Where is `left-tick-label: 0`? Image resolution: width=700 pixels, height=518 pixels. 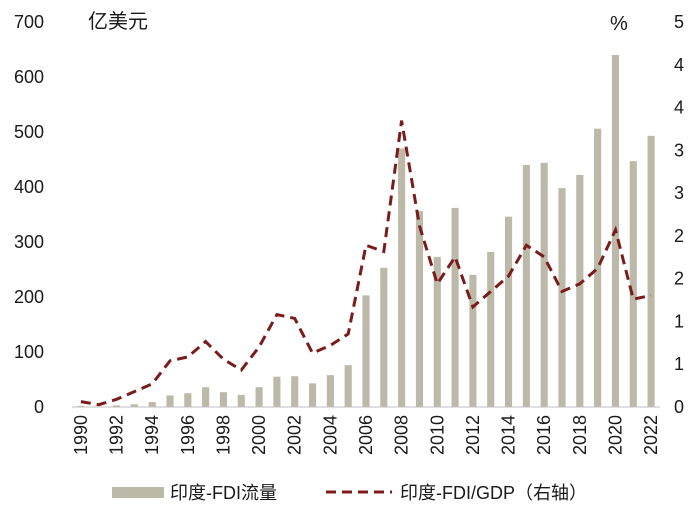
left-tick-label: 0 is located at coordinates (39, 407).